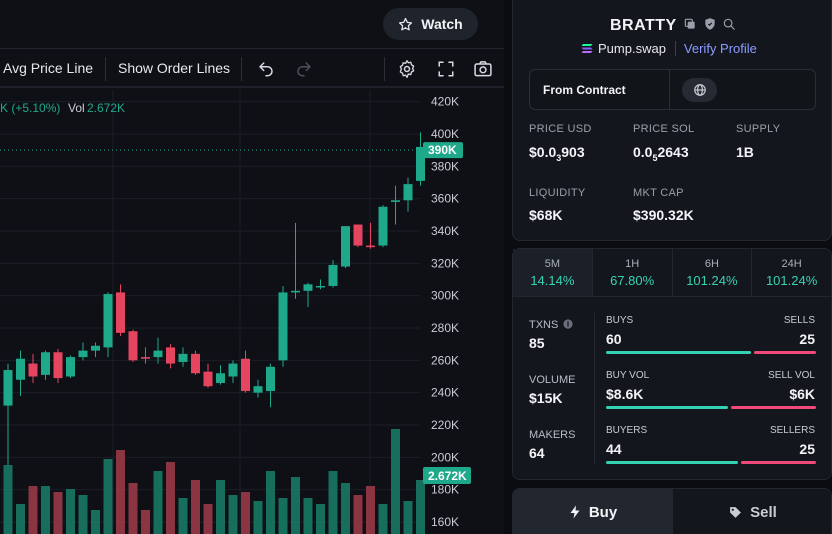 The image size is (832, 534). Describe the element at coordinates (446, 69) in the screenshot. I see `fullscreen-icon` at that location.